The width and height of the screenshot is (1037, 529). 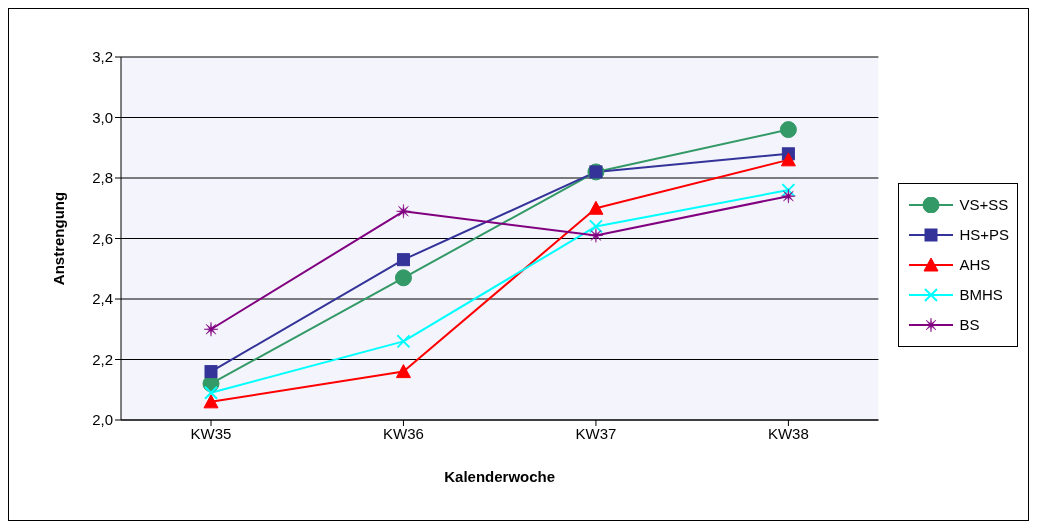 I want to click on x-tick-label: KW38, so click(x=788, y=433).